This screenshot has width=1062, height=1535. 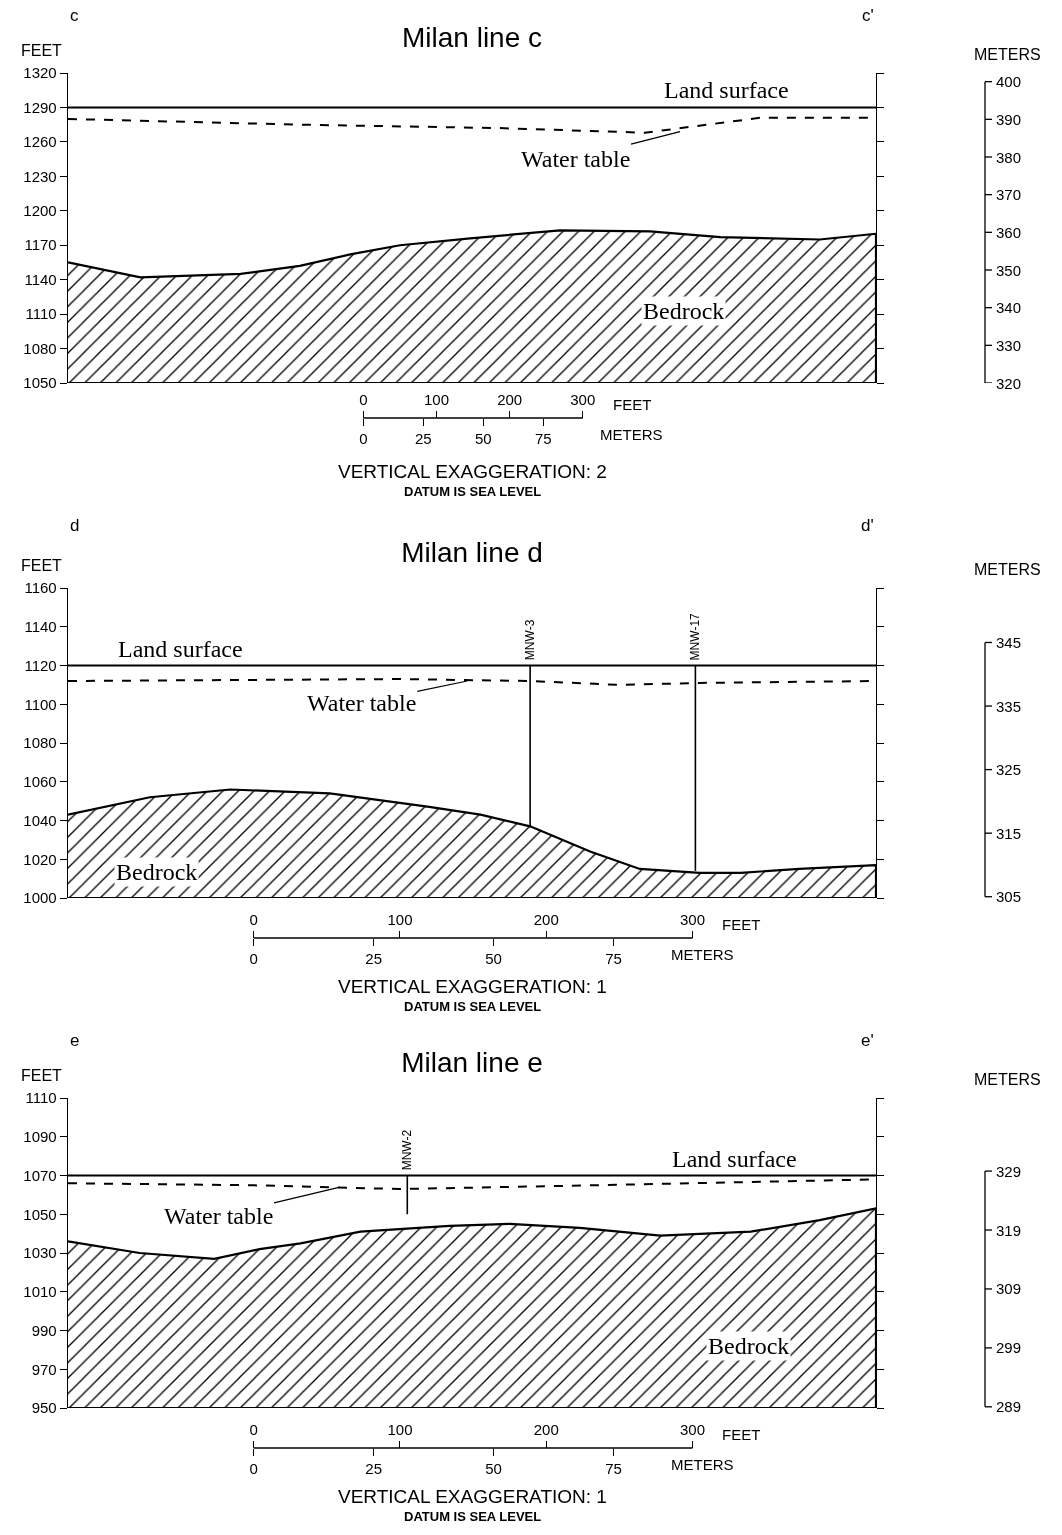 What do you see at coordinates (1009, 1288) in the screenshot?
I see `y2-tick-label: 309` at bounding box center [1009, 1288].